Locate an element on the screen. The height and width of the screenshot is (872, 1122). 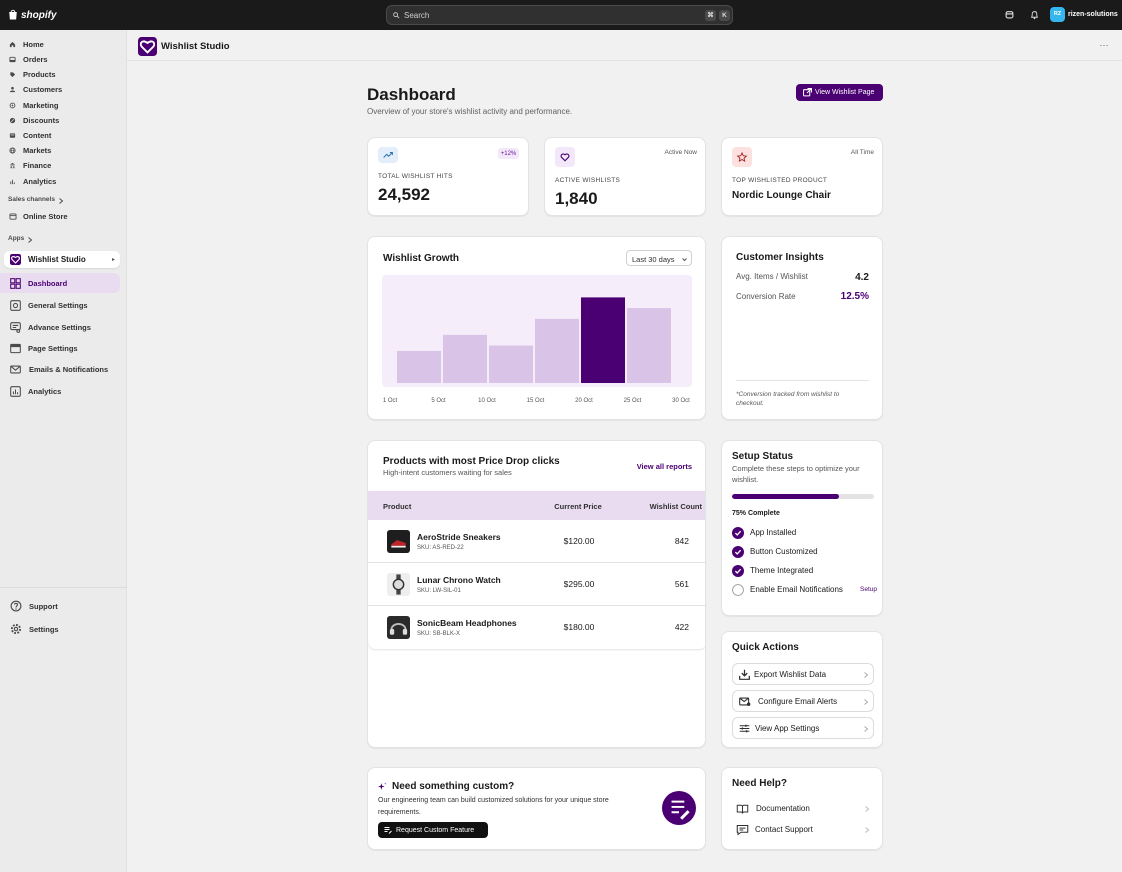
app-row: Wishlist Studio is located at coordinates (62, 259).